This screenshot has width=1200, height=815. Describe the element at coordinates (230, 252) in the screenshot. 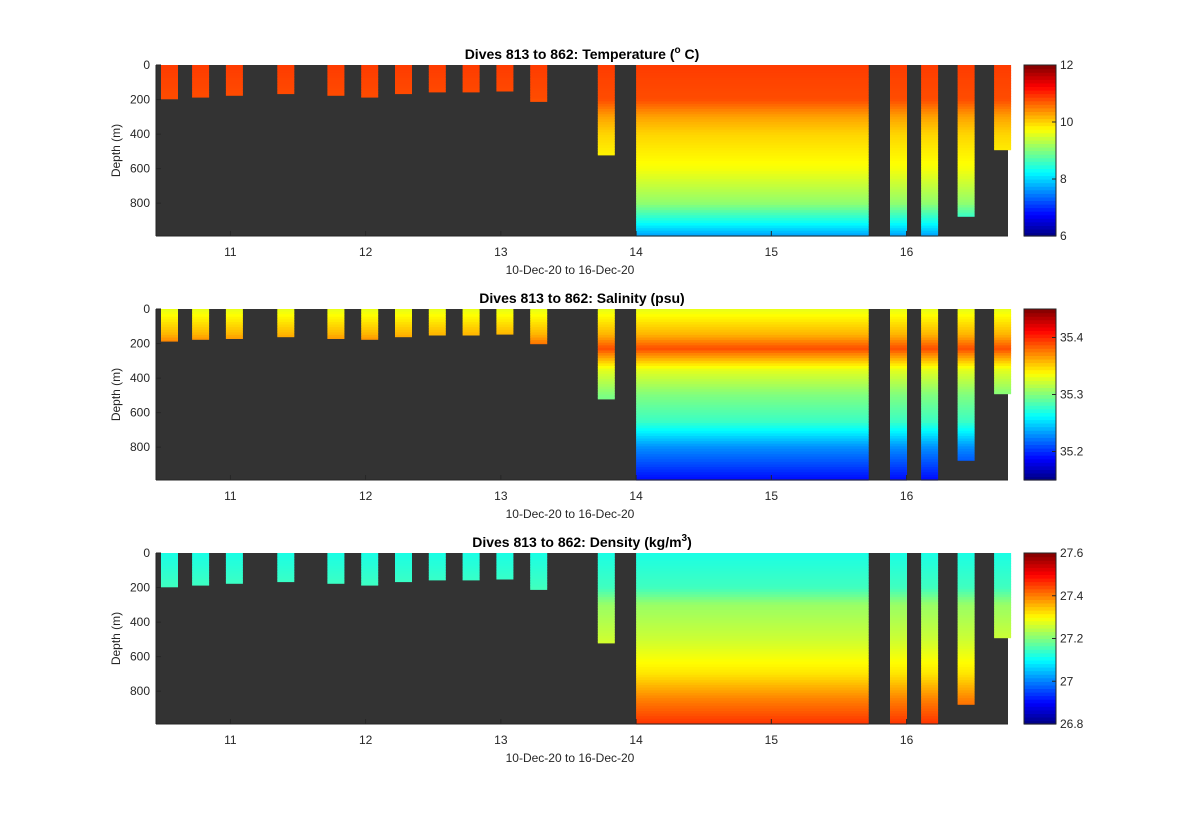

I see `x-tick-label: 11` at that location.